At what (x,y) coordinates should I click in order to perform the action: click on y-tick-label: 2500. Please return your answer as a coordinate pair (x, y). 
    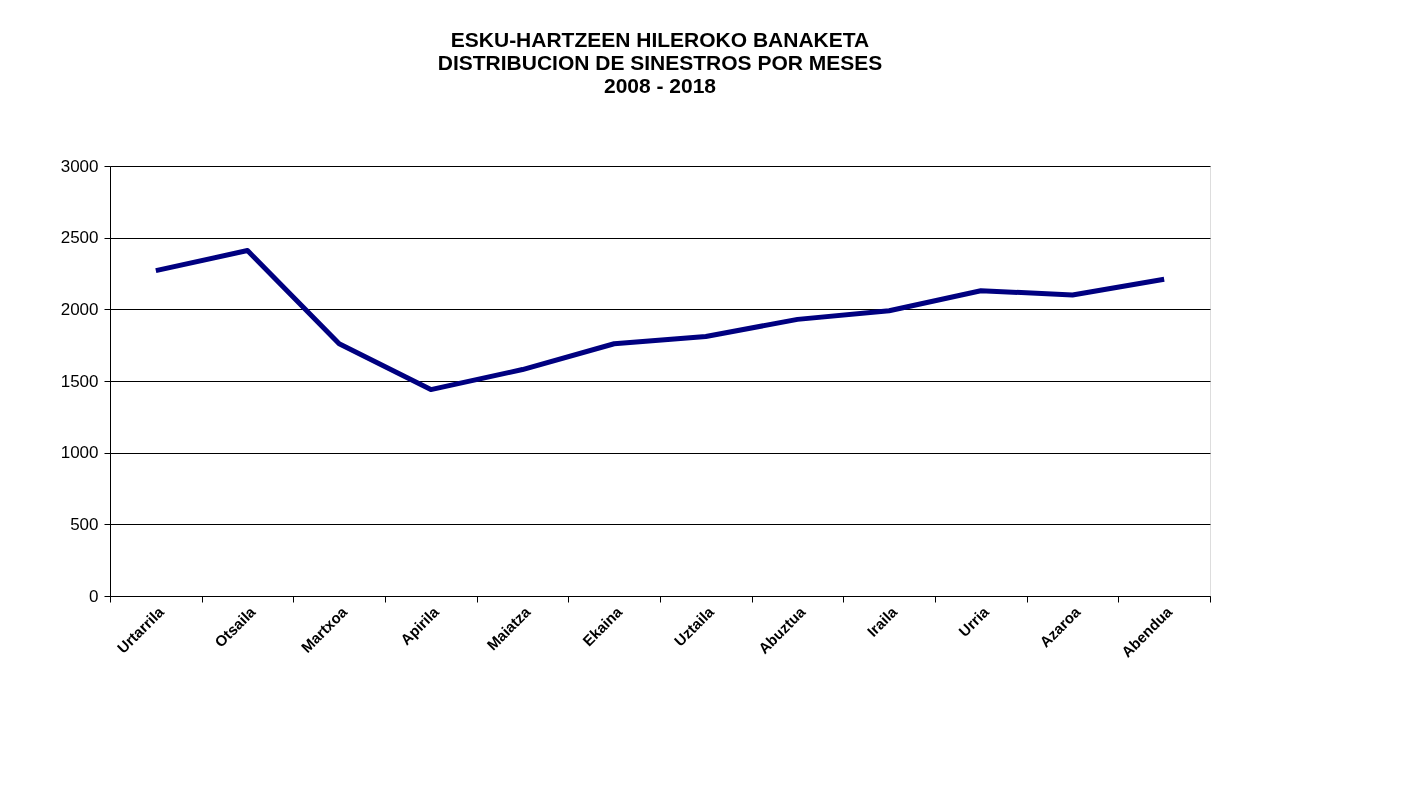
    Looking at the image, I should click on (79, 238).